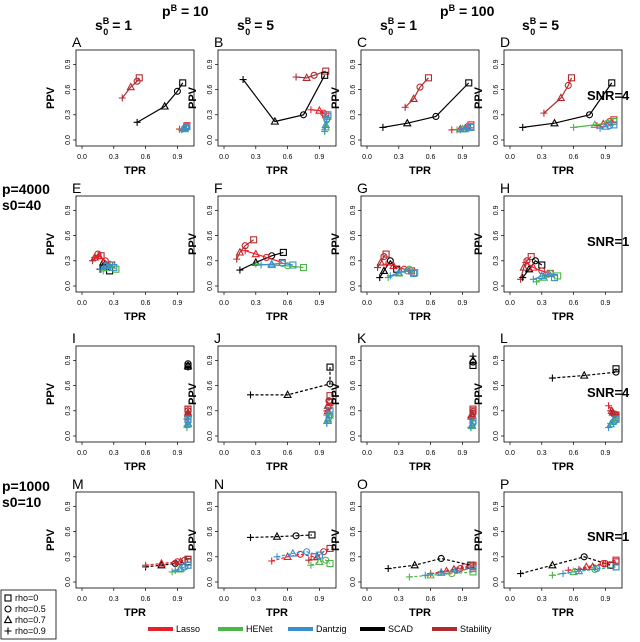  What do you see at coordinates (608, 392) in the screenshot?
I see `snr-label-row3: SNR=4` at bounding box center [608, 392].